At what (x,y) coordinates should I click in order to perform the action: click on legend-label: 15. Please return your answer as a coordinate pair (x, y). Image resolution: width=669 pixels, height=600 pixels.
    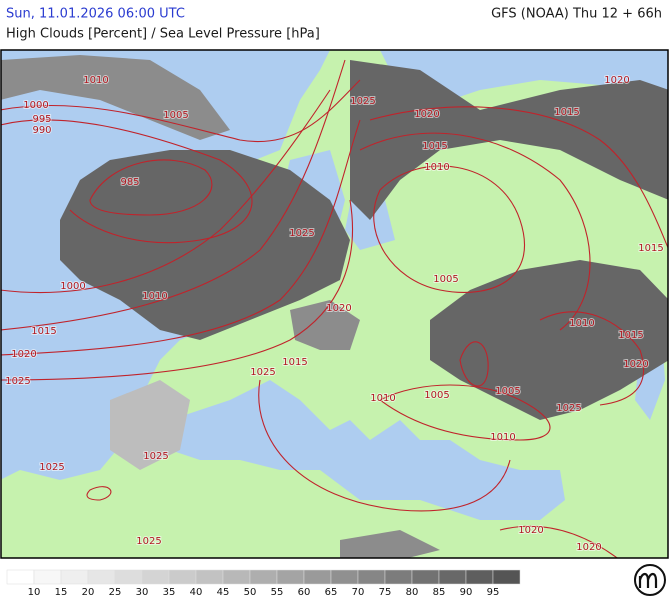
    Looking at the image, I should click on (61, 592).